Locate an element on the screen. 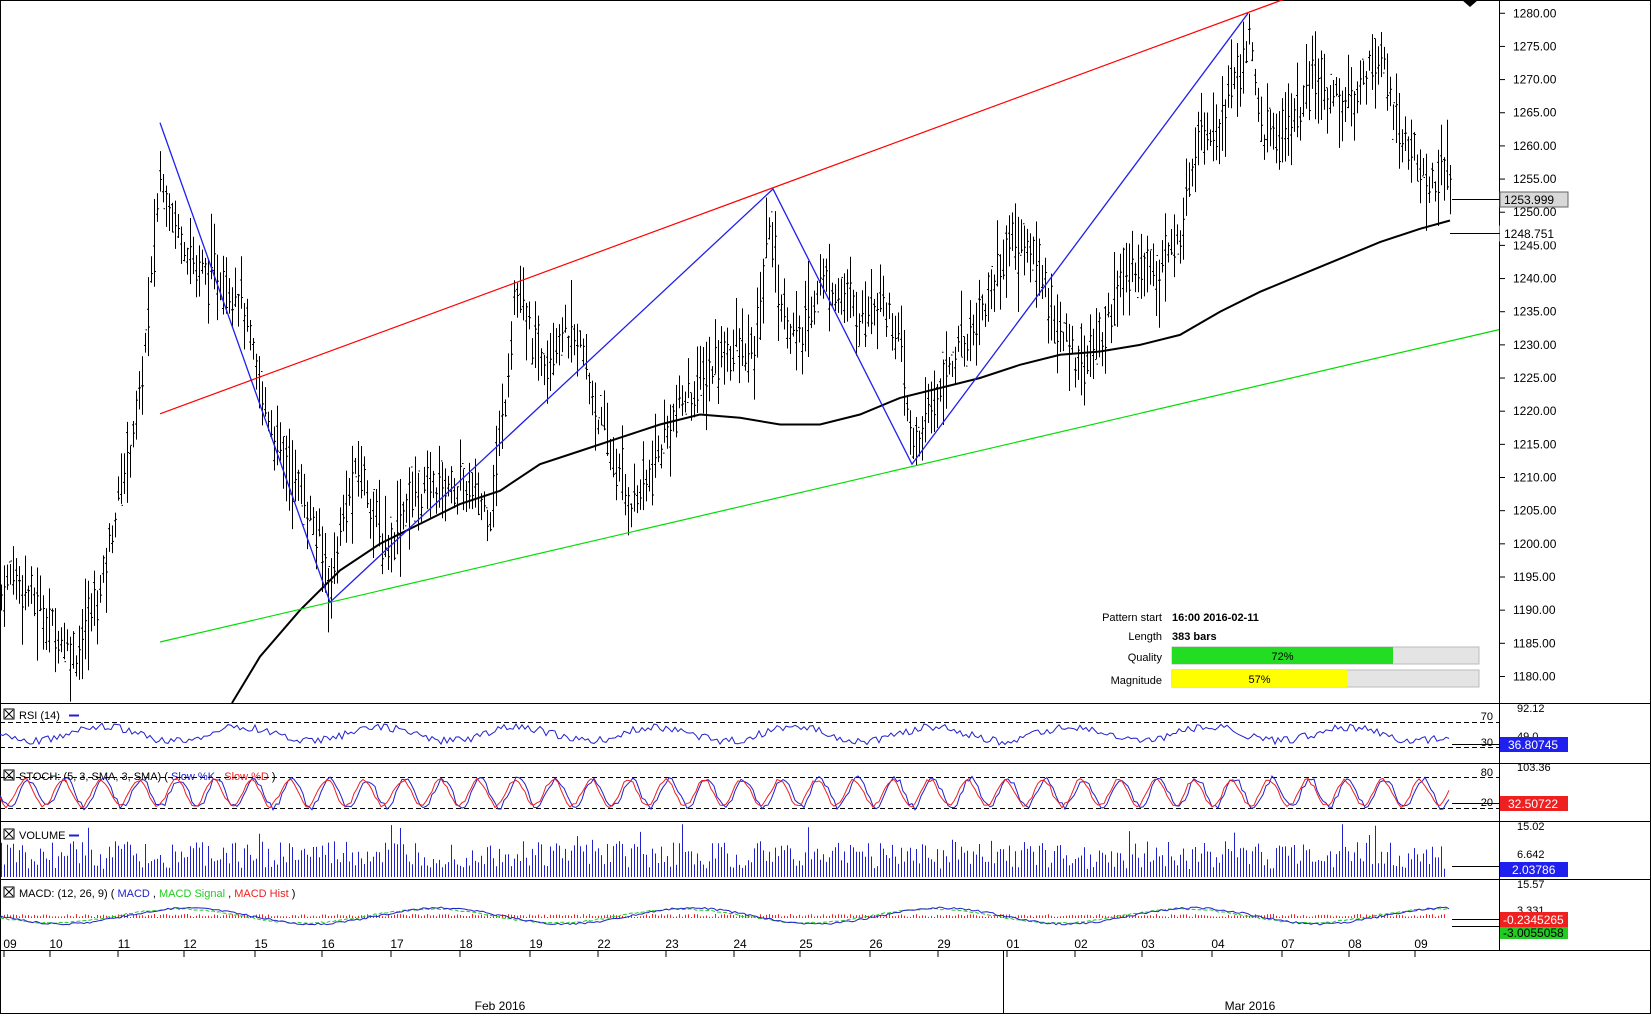  stoch-level-80: 80 is located at coordinates (1487, 773).